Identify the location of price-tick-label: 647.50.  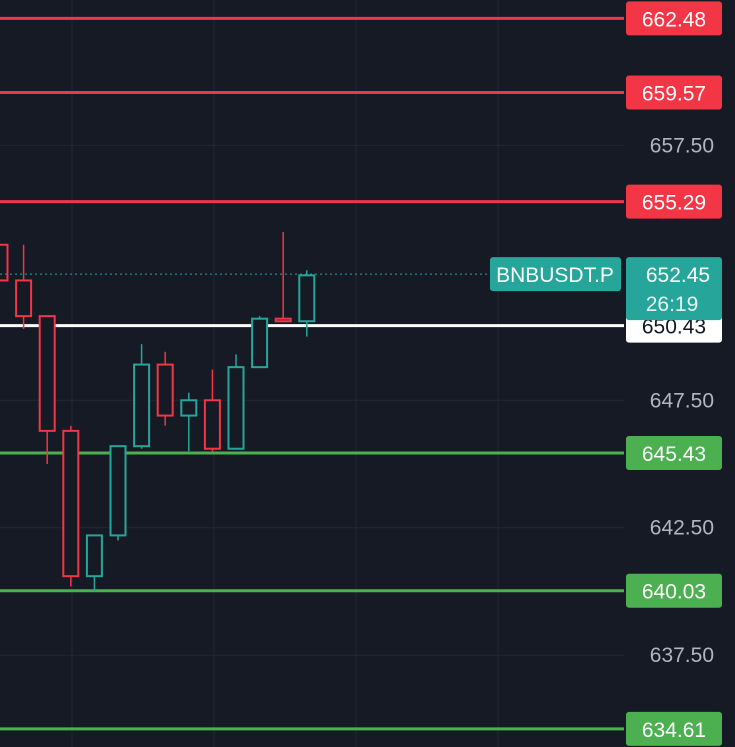
(682, 400).